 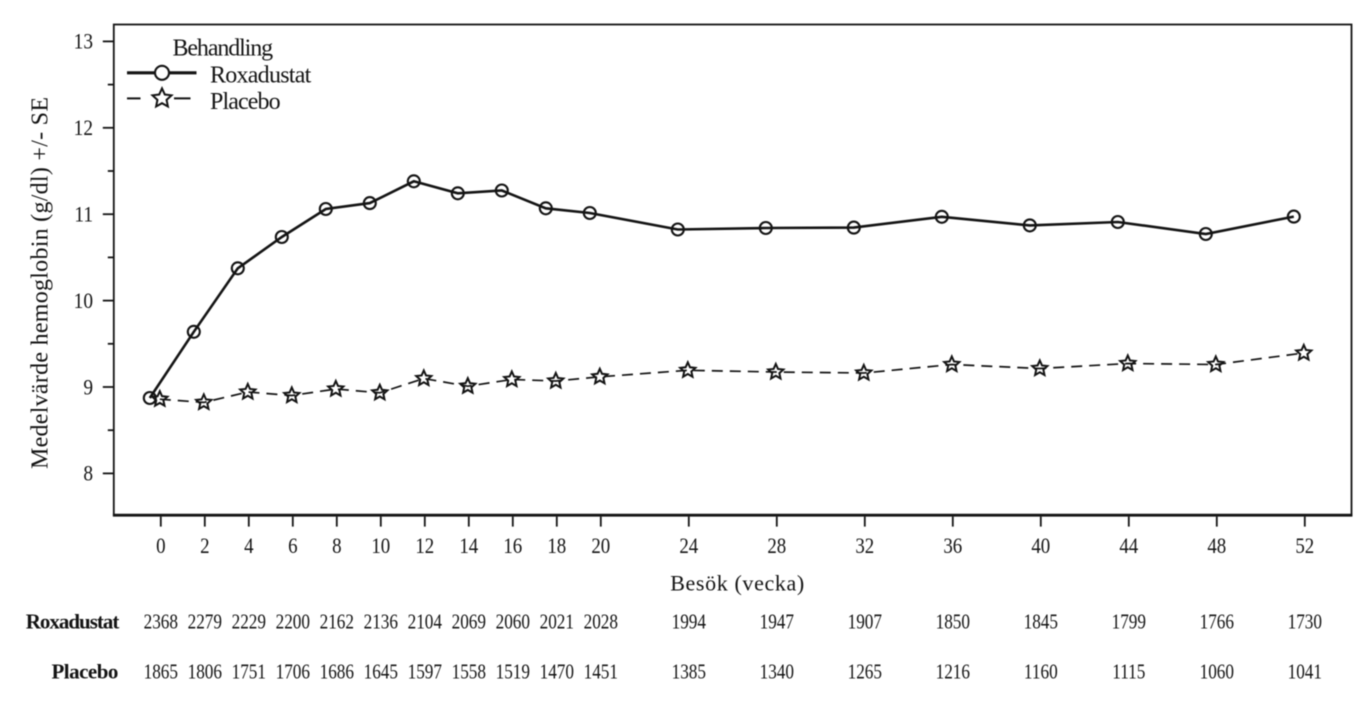 What do you see at coordinates (41, 283) in the screenshot?
I see `svg-text:Medelvärde hemoglobin (g/dl) +: Medelvärde hemoglobin (g/dl) +/- SE` at bounding box center [41, 283].